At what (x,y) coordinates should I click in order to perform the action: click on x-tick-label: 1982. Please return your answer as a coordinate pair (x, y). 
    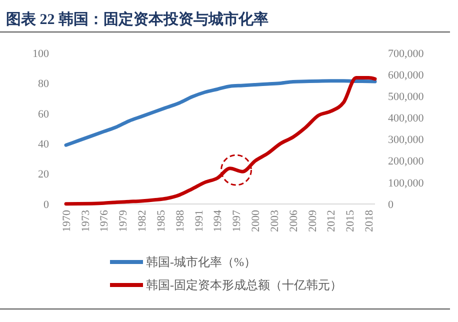
    Looking at the image, I should click on (142, 221).